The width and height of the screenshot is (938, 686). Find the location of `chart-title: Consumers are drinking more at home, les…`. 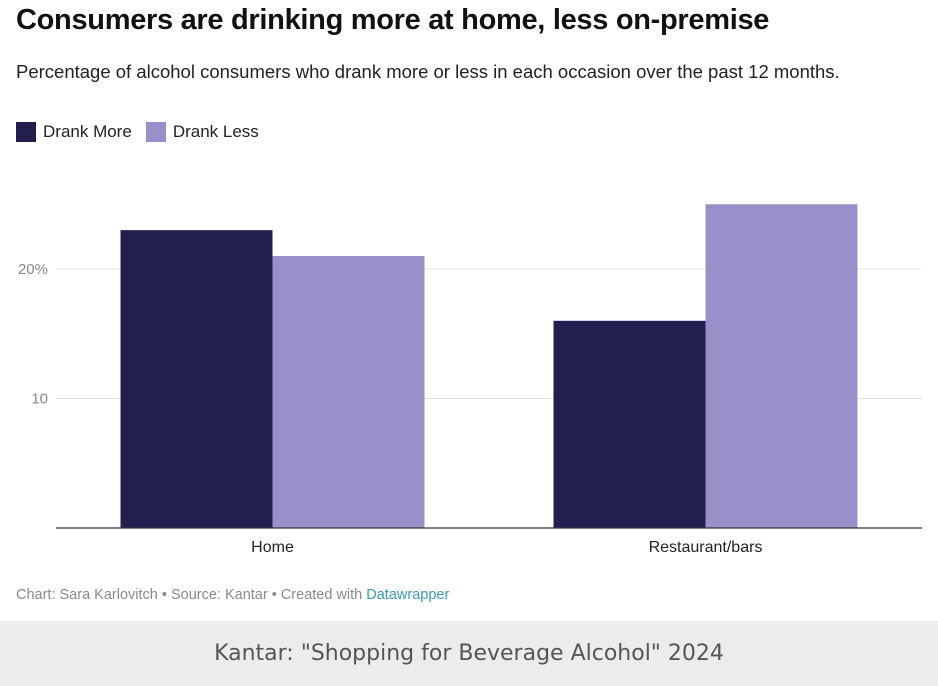

chart-title: Consumers are drinking more at home, les… is located at coordinates (393, 20).